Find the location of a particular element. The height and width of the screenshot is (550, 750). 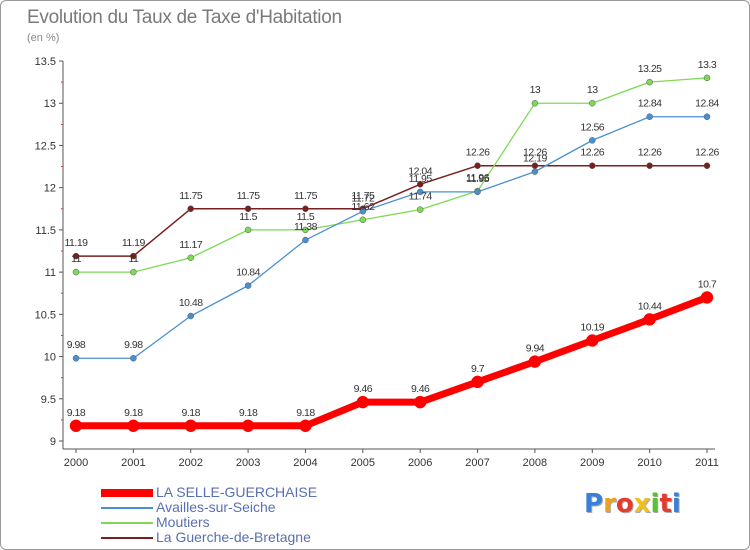

data-label-0: 9.7 is located at coordinates (478, 369).